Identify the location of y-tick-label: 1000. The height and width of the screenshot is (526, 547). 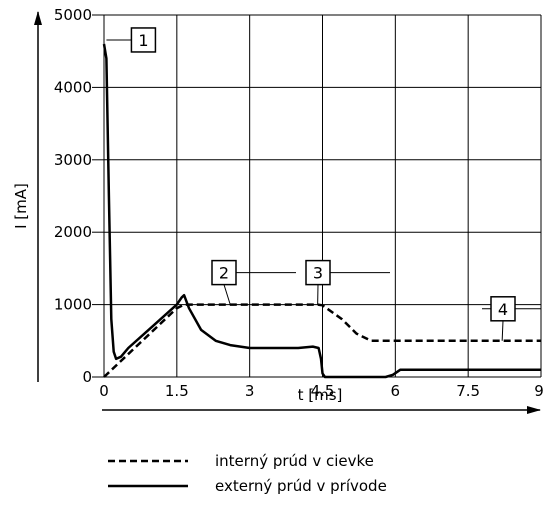
(73, 305).